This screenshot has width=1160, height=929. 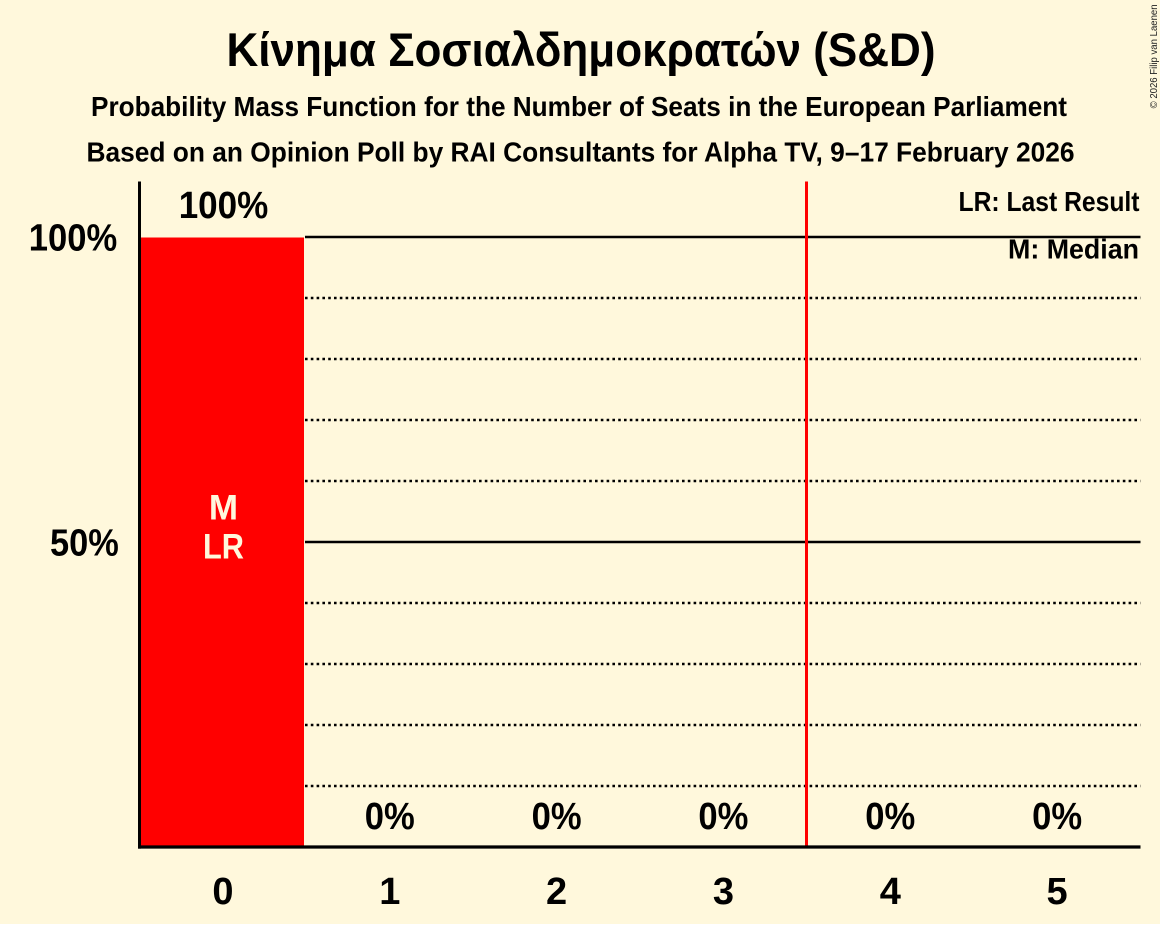 I want to click on svg-text: M, so click(x=223, y=507).